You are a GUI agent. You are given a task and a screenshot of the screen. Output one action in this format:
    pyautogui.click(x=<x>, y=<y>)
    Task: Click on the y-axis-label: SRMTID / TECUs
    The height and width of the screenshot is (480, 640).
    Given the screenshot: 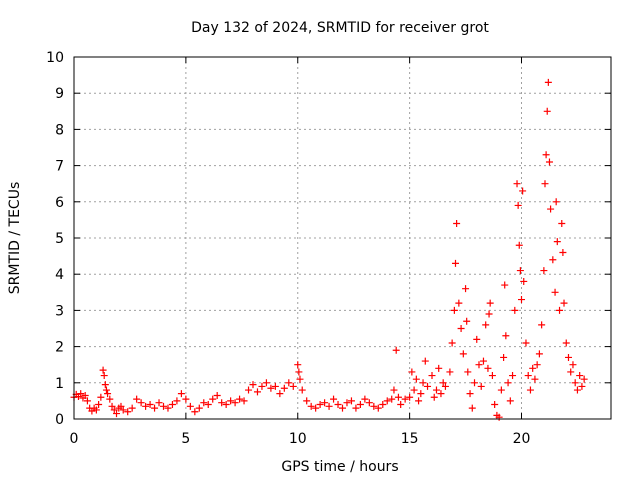 What is the action you would take?
    pyautogui.click(x=15, y=238)
    